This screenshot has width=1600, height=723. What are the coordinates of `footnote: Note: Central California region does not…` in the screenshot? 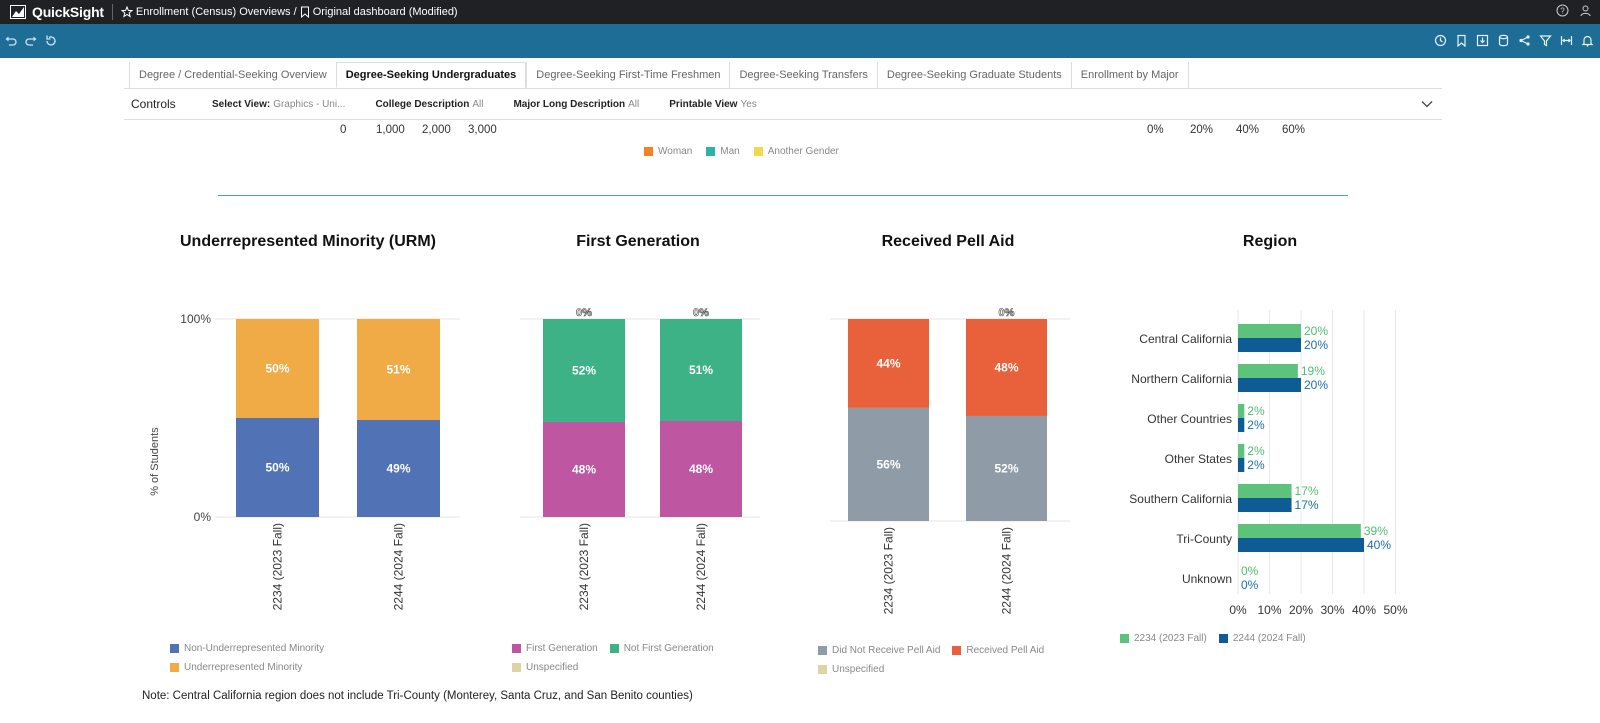 It's located at (417, 696).